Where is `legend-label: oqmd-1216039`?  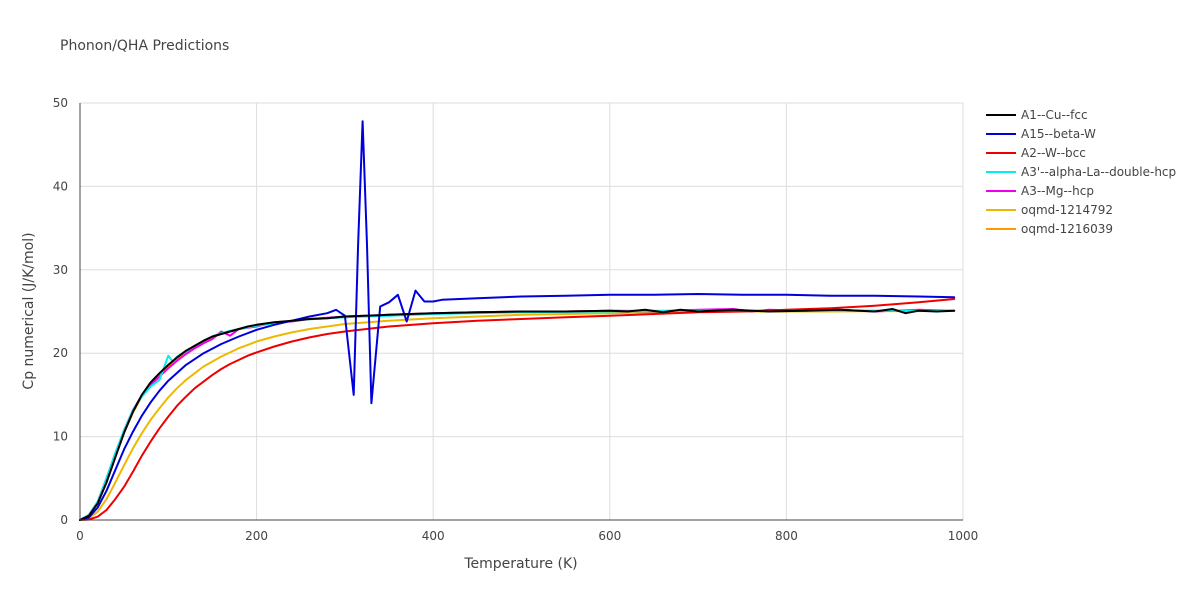 legend-label: oqmd-1216039 is located at coordinates (1067, 229).